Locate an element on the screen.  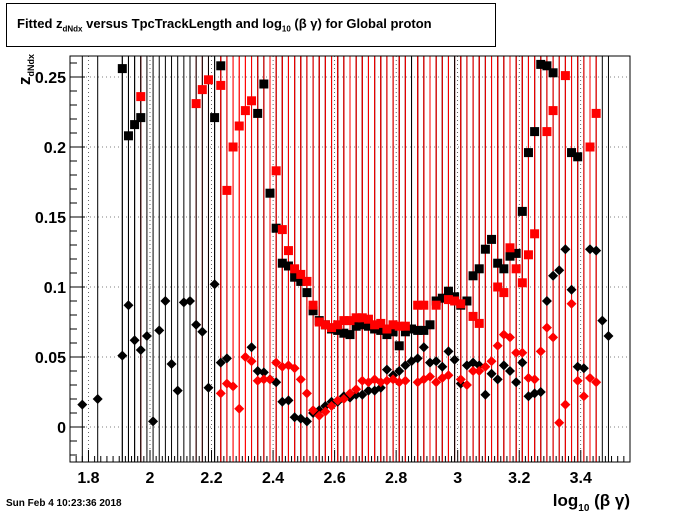
title-post: (β γ) for Global proton is located at coordinates (361, 23).